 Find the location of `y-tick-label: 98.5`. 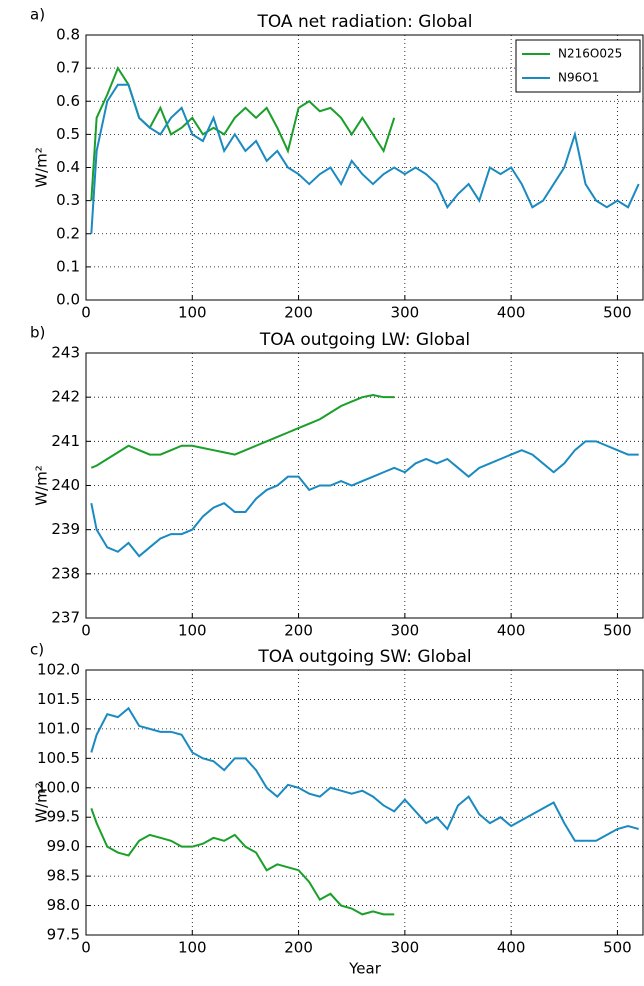

y-tick-label: 98.5 is located at coordinates (63, 876).